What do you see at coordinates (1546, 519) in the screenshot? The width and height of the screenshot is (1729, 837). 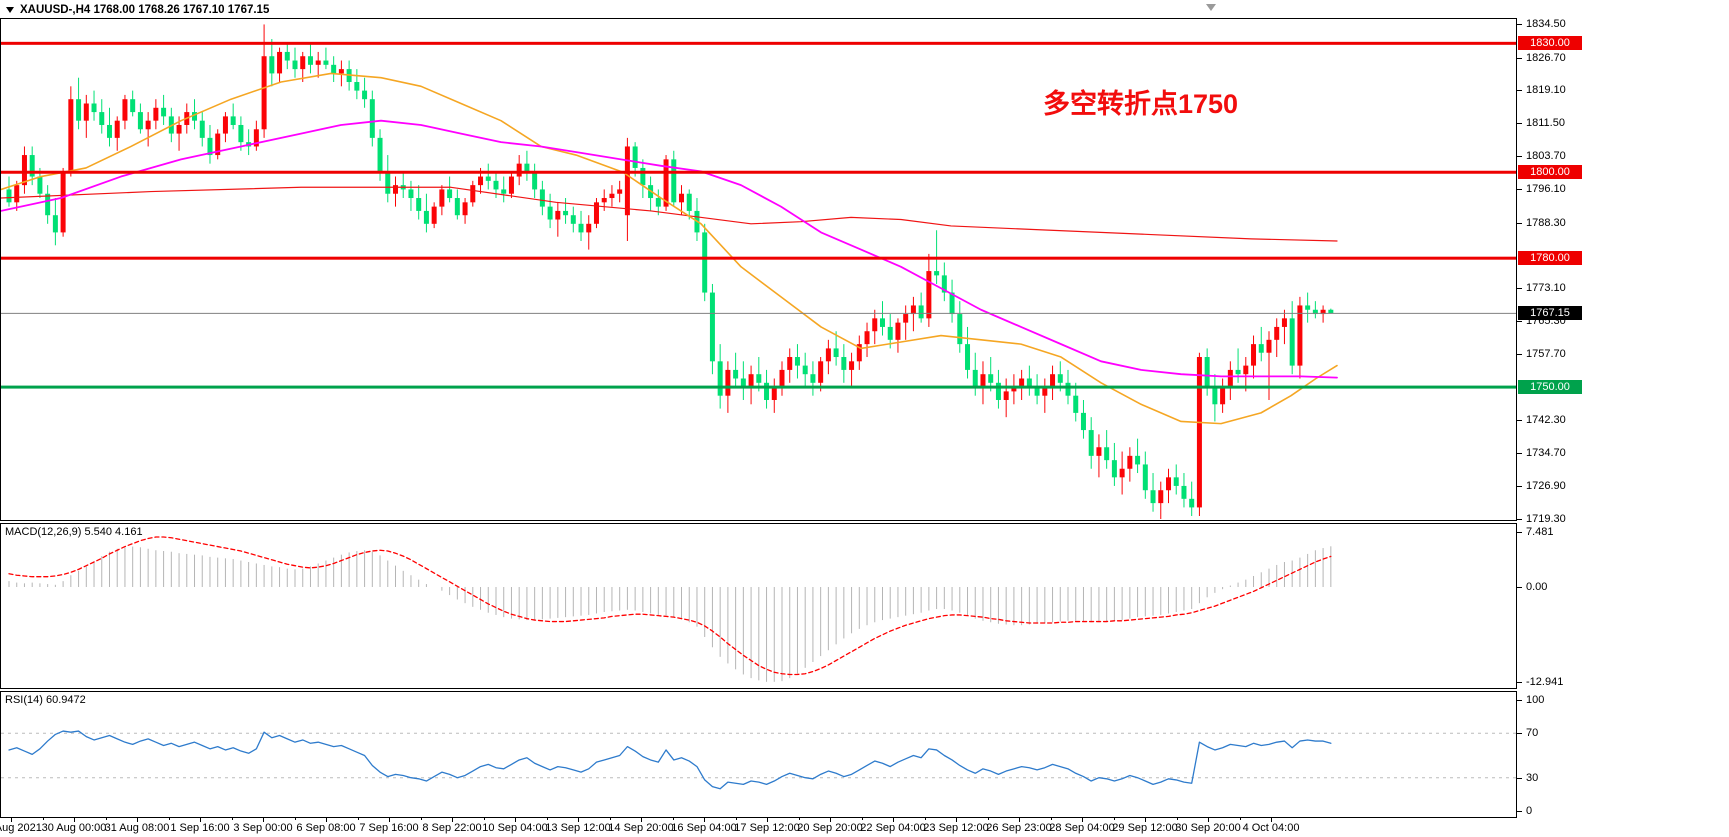 I see `price-tick-label: 1719.30` at bounding box center [1546, 519].